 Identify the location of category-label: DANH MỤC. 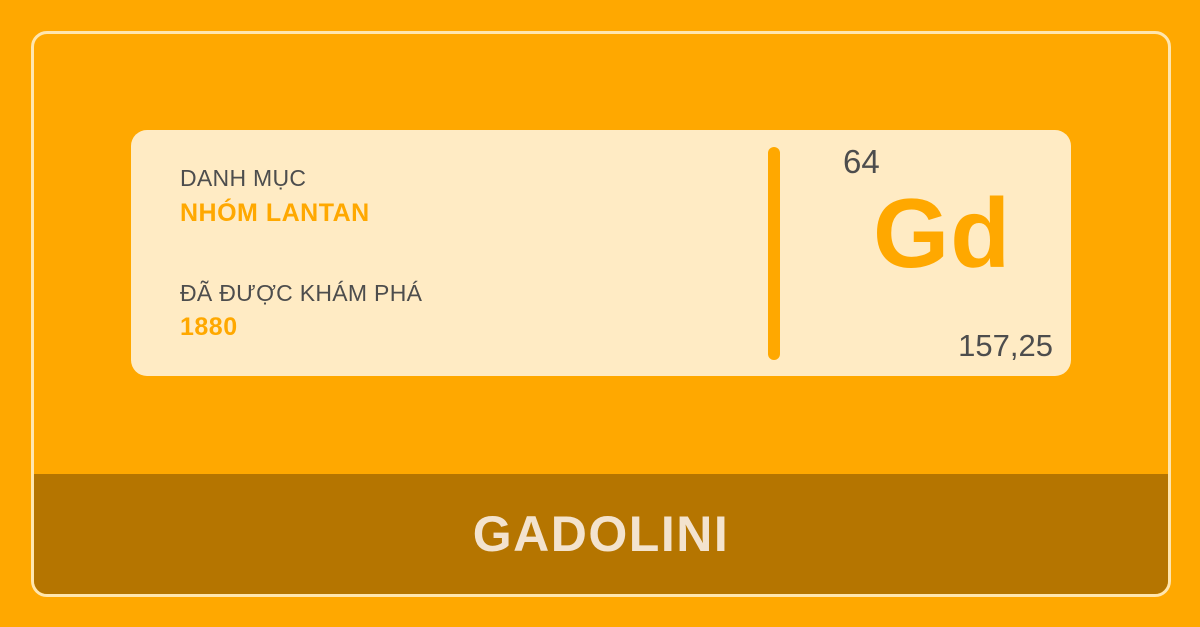
(243, 178).